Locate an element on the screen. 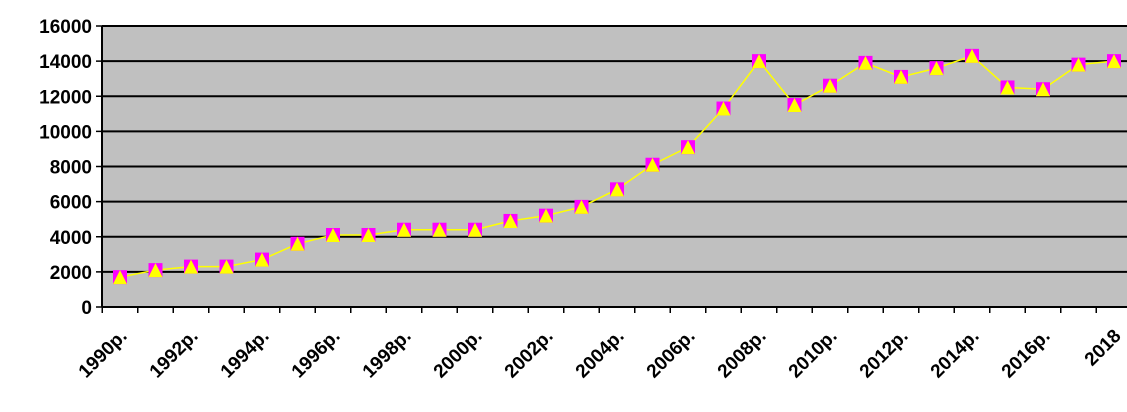 The image size is (1127, 412). x-tick-label: 2002р. is located at coordinates (529, 354).